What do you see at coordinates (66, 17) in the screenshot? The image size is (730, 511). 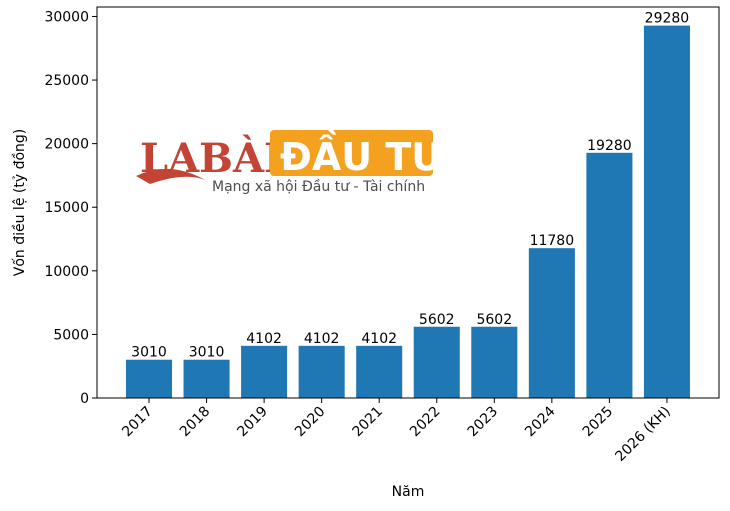 I see `y-tick-label: 30000` at bounding box center [66, 17].